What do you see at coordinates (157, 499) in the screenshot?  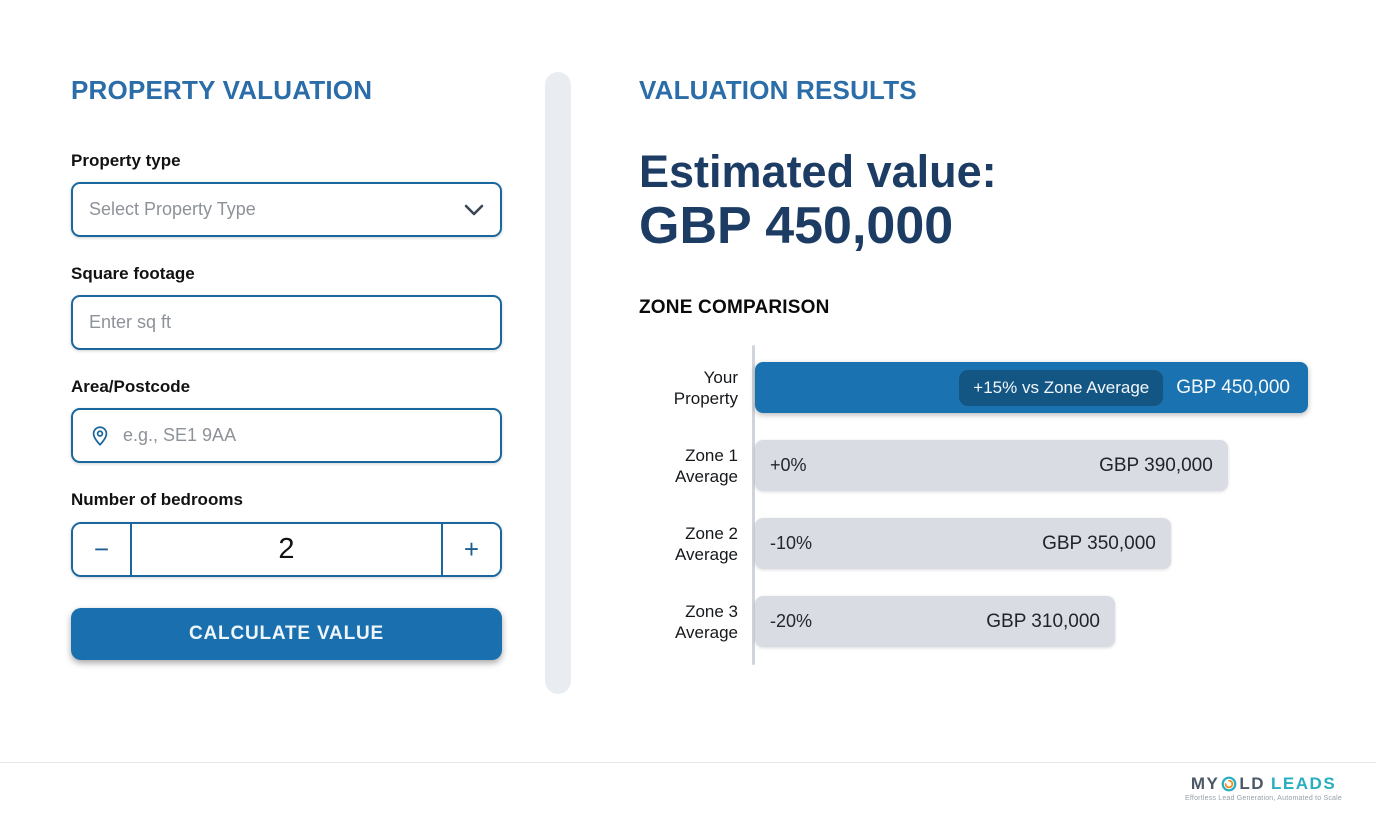 I see `bedrooms-label: Number of bedrooms` at bounding box center [157, 499].